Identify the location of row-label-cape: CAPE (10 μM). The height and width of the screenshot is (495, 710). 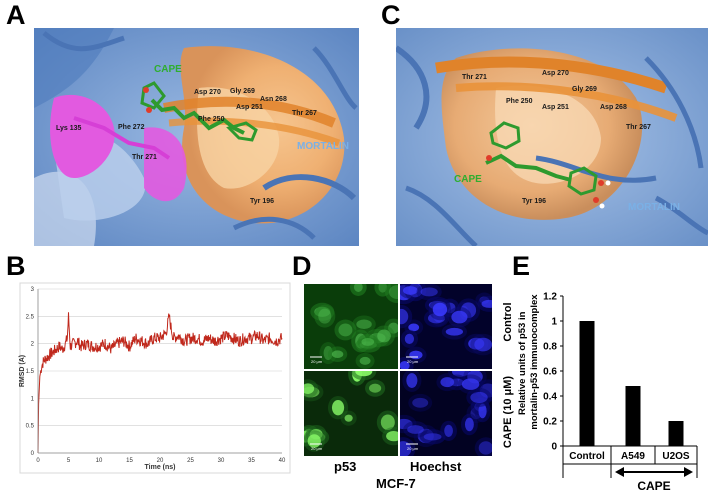
(508, 412).